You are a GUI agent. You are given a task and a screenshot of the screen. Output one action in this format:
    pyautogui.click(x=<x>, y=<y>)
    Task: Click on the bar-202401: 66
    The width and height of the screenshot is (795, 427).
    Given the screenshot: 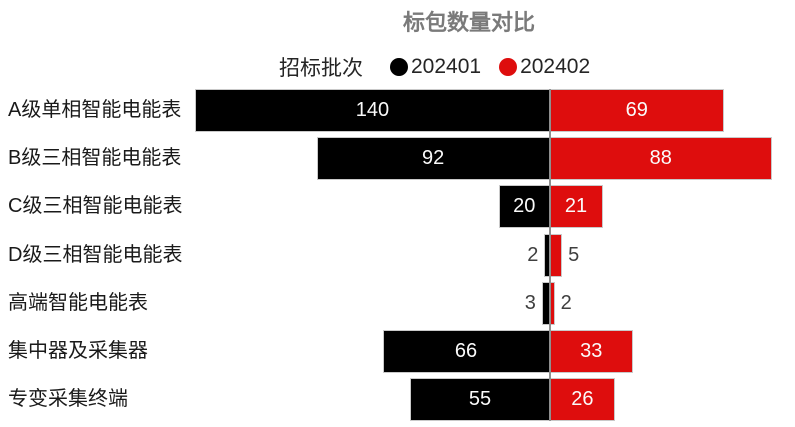 What is the action you would take?
    pyautogui.click(x=466, y=351)
    